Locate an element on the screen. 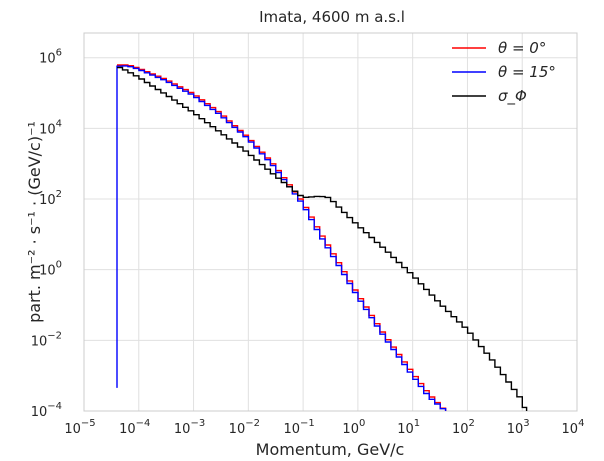 This screenshot has height=461, width=604. x-tick-exponent: −5 is located at coordinates (88, 423).